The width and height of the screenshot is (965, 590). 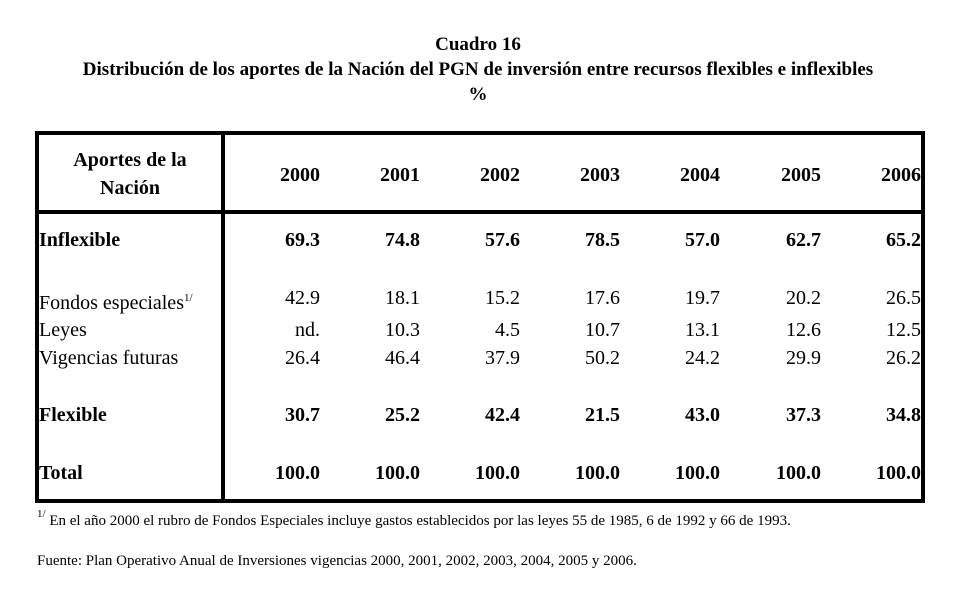 I want to click on table-cell: 37.9, so click(x=502, y=358).